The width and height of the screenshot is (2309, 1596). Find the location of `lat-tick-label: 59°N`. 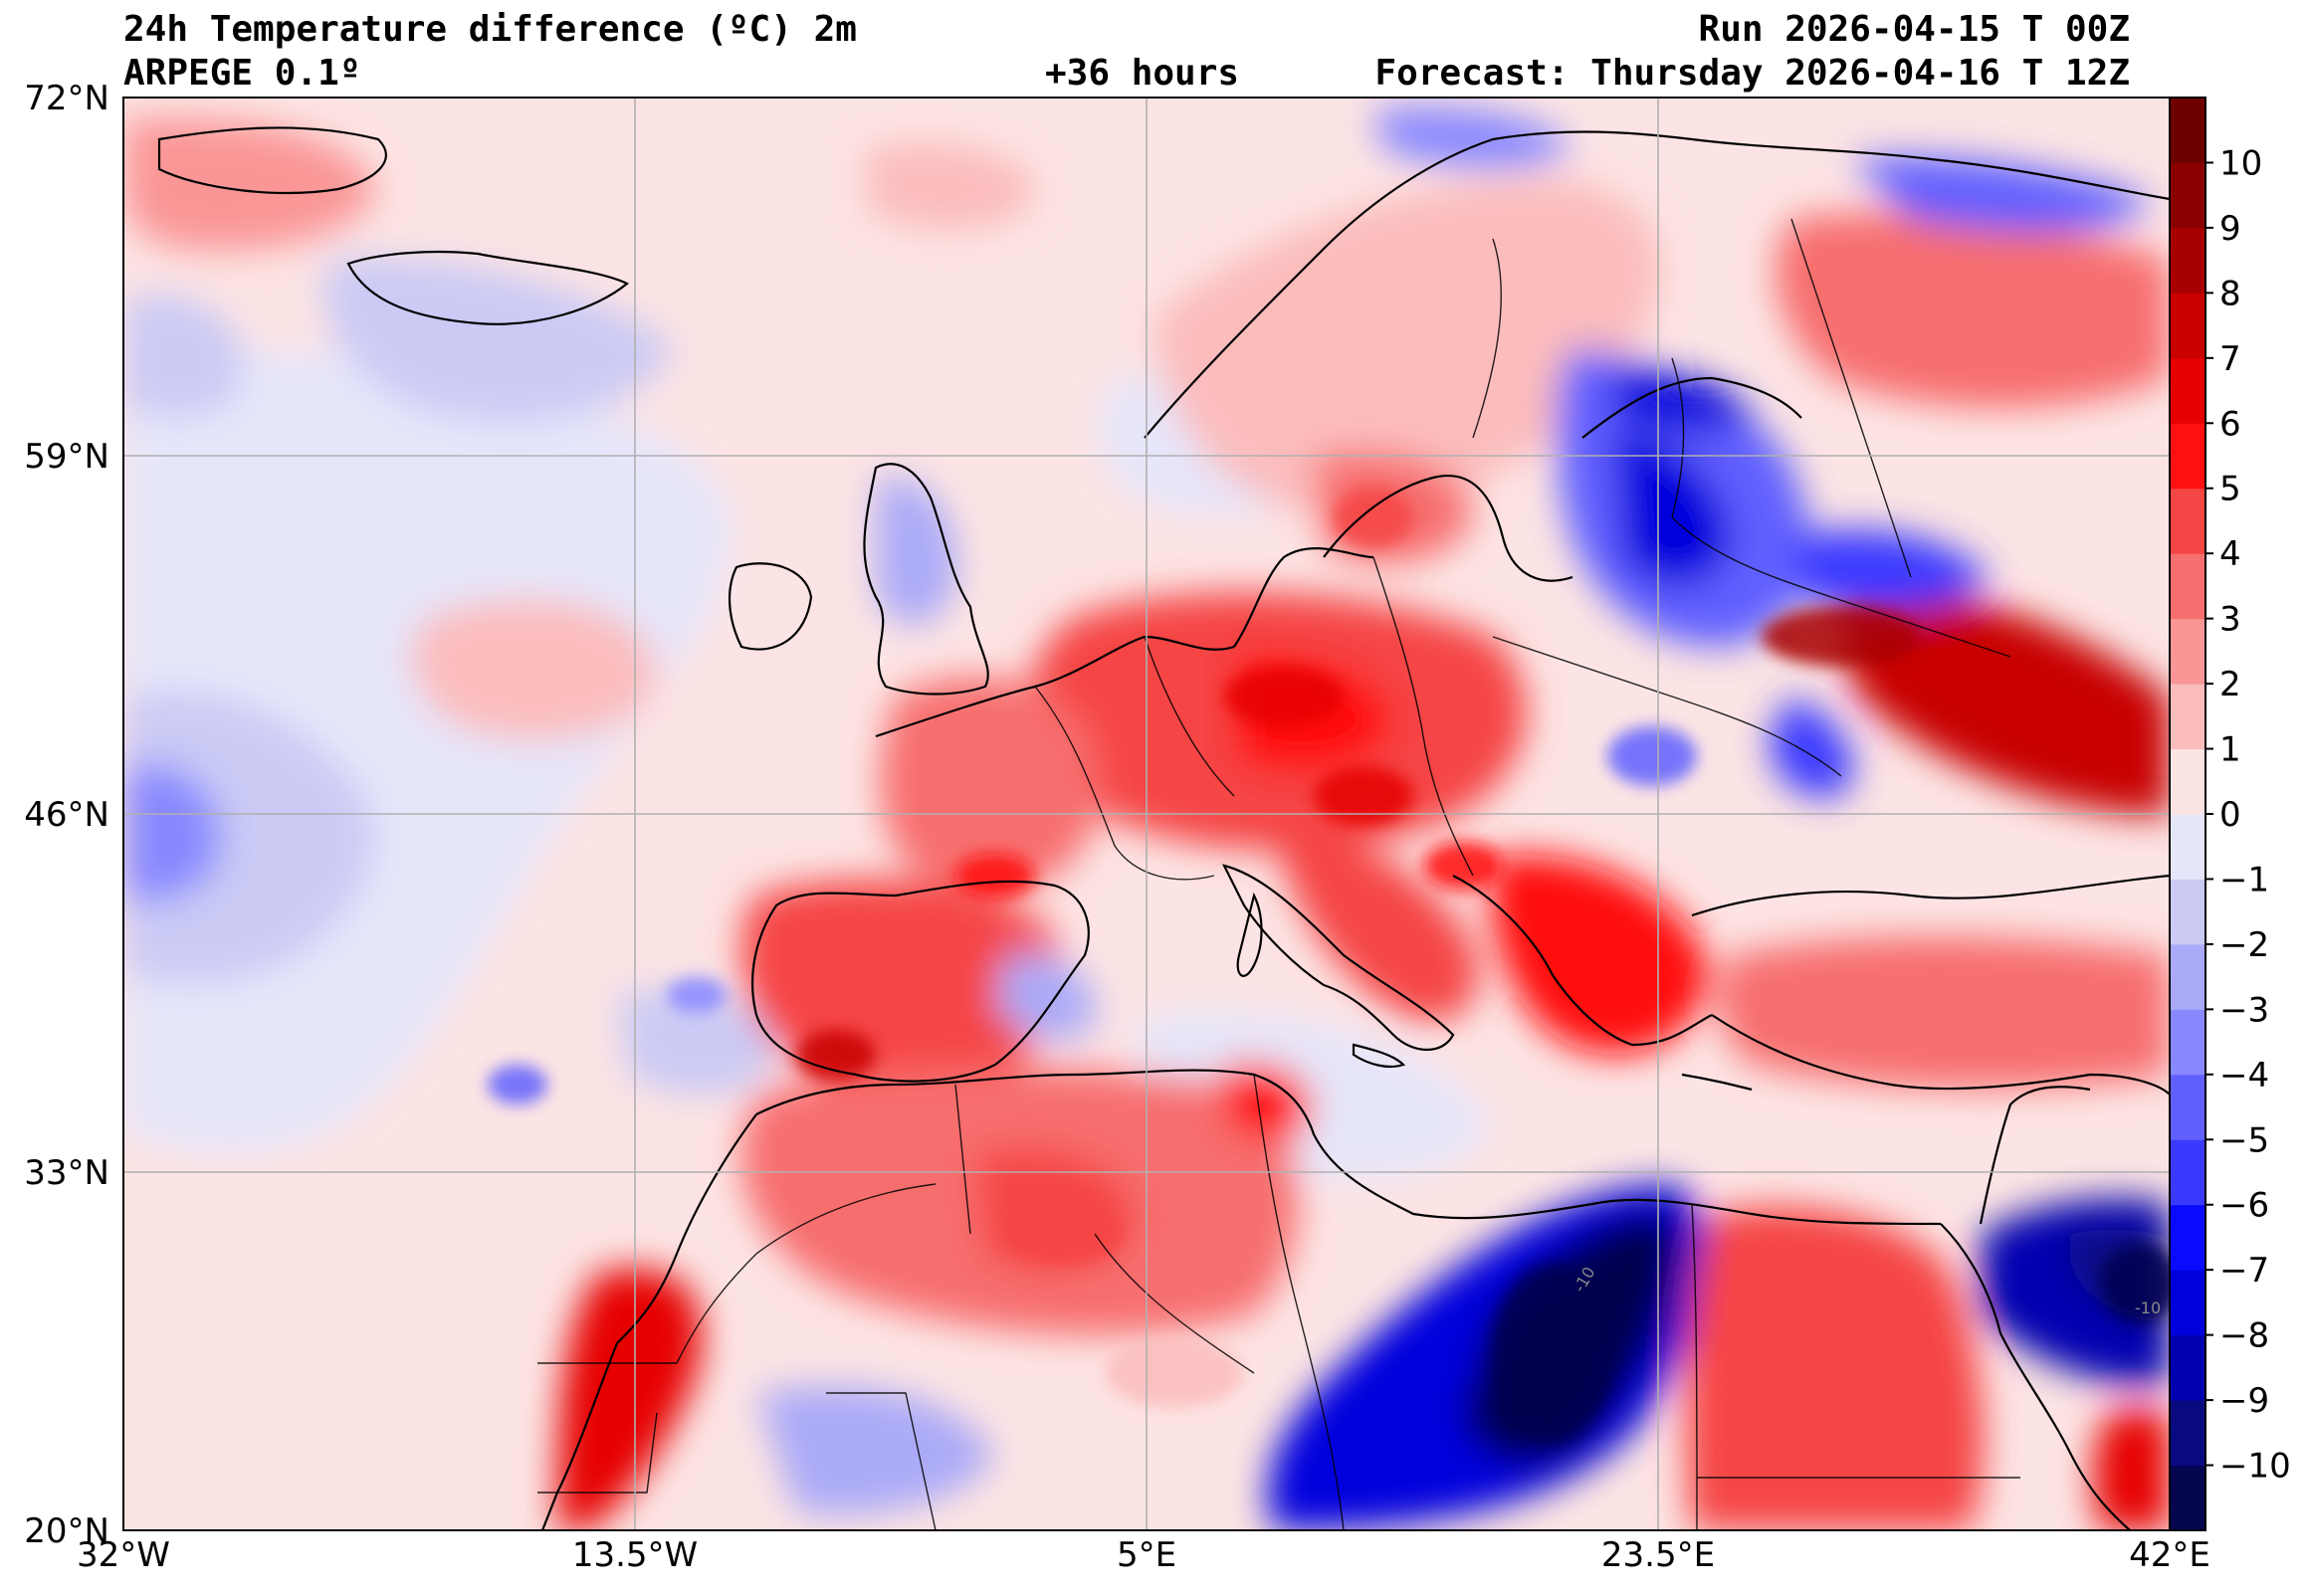

lat-tick-label: 59°N is located at coordinates (66, 457).